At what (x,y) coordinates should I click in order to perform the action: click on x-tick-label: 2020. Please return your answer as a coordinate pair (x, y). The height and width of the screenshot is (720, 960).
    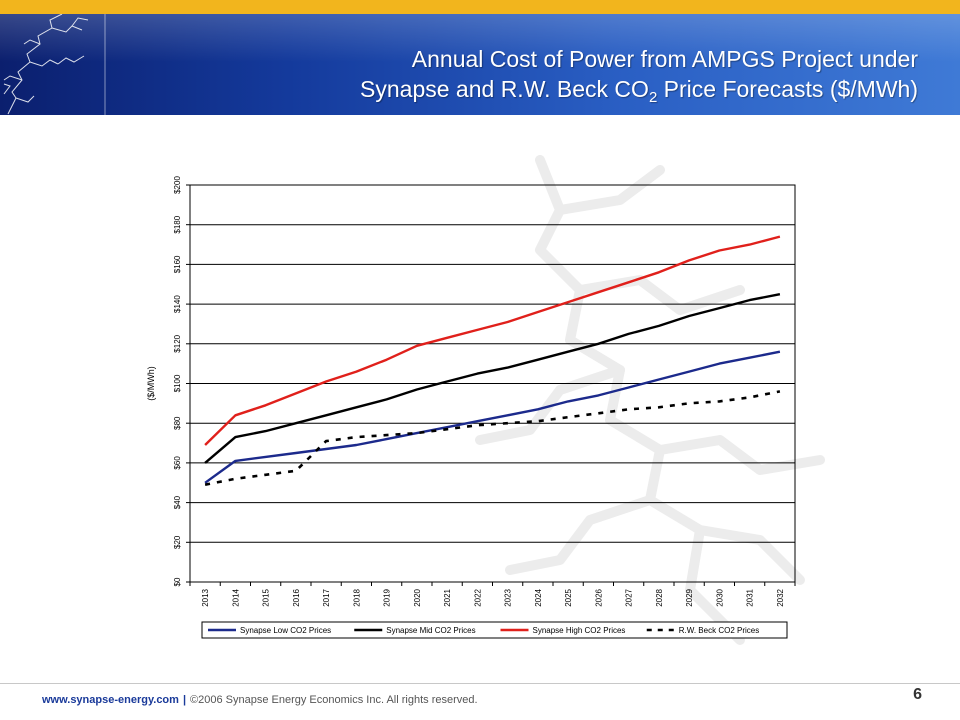
    Looking at the image, I should click on (417, 597).